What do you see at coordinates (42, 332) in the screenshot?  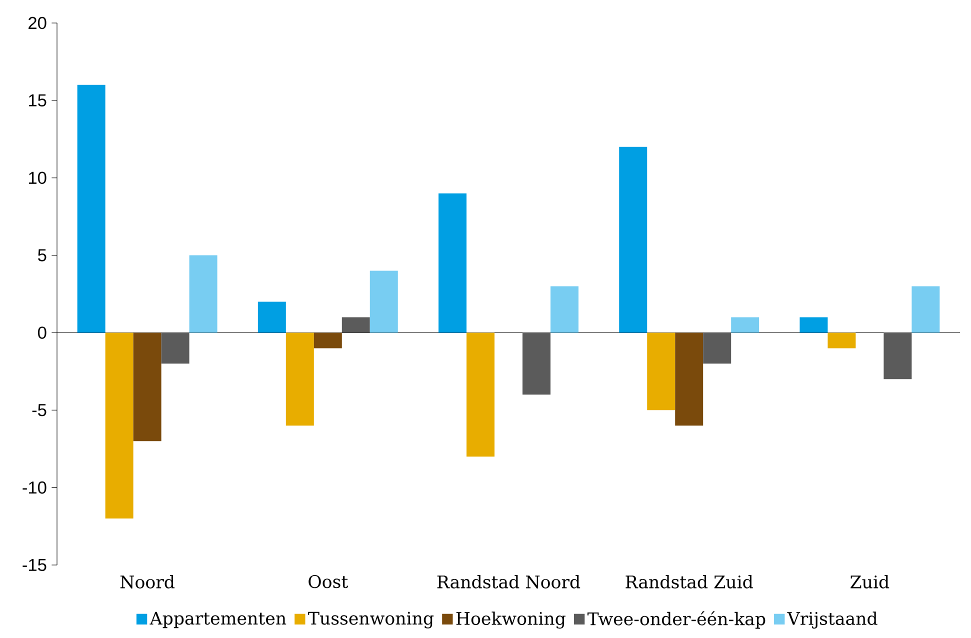 I see `y-tick-label: 0` at bounding box center [42, 332].